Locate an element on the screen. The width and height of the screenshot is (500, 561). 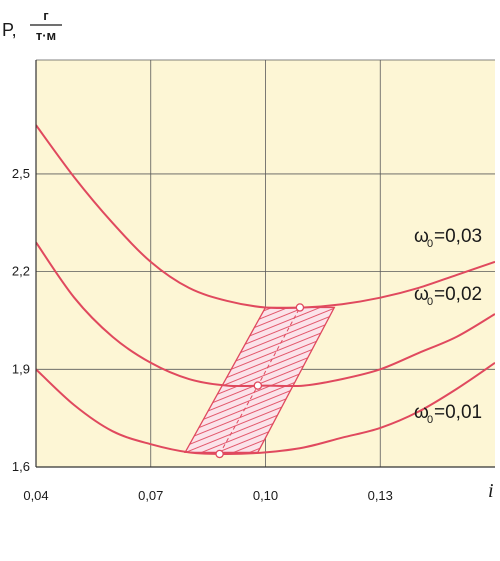
curve-label-1: ω0 =0,02 is located at coordinates (448, 296).